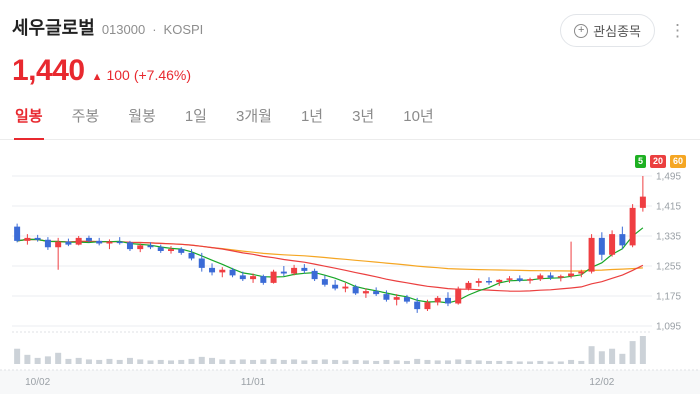 This screenshot has height=403, width=700. What do you see at coordinates (668, 267) in the screenshot?
I see `svg-text: 1,255` at bounding box center [668, 267].